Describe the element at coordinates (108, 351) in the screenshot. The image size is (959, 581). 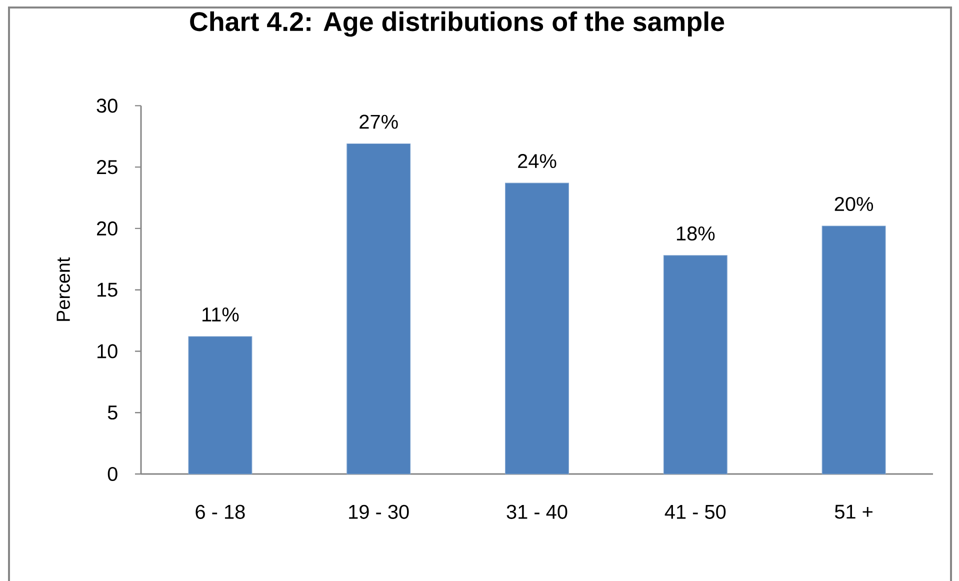
I see `y-tick-label: 10` at that location.